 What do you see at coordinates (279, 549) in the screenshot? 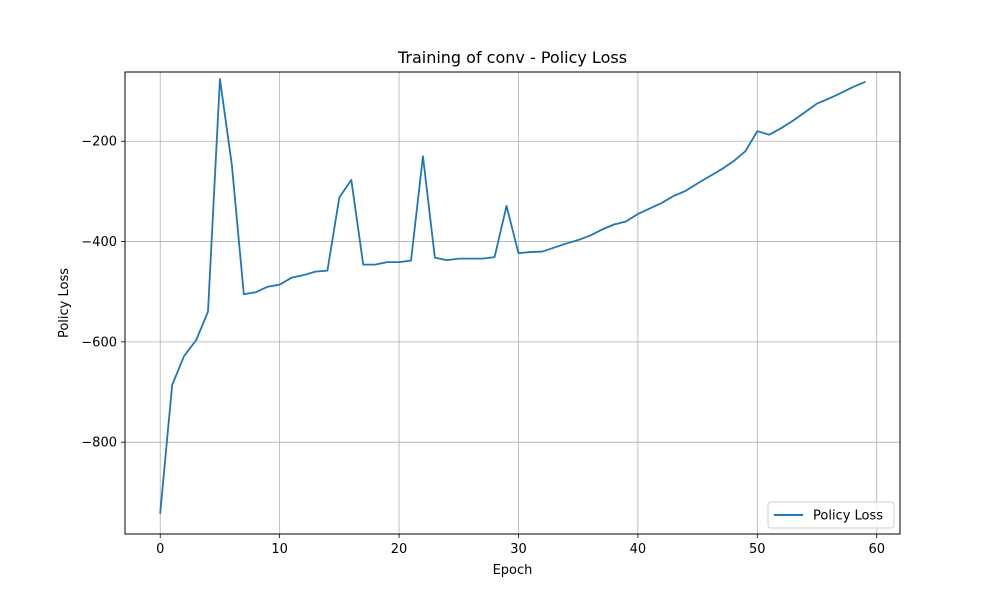
I see `x-tick-label: 10` at bounding box center [279, 549].